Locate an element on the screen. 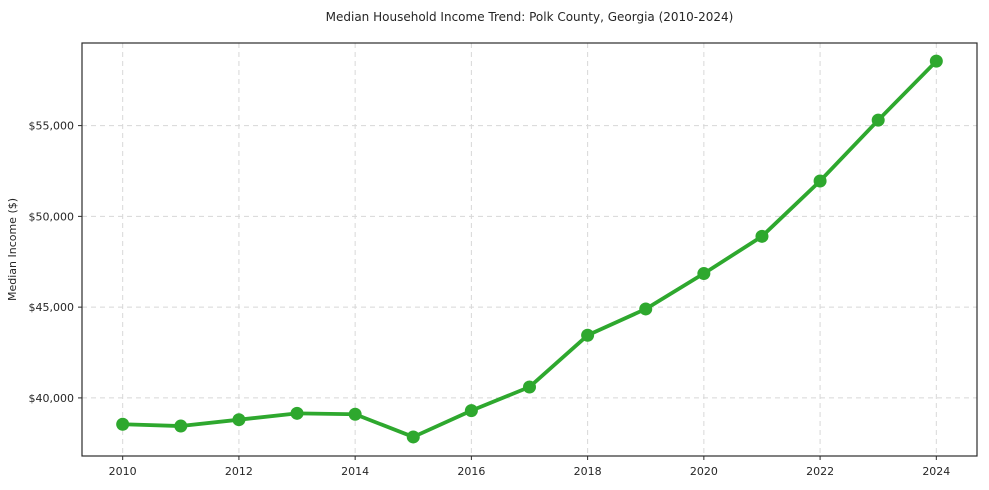  data-point-2021 is located at coordinates (762, 236).